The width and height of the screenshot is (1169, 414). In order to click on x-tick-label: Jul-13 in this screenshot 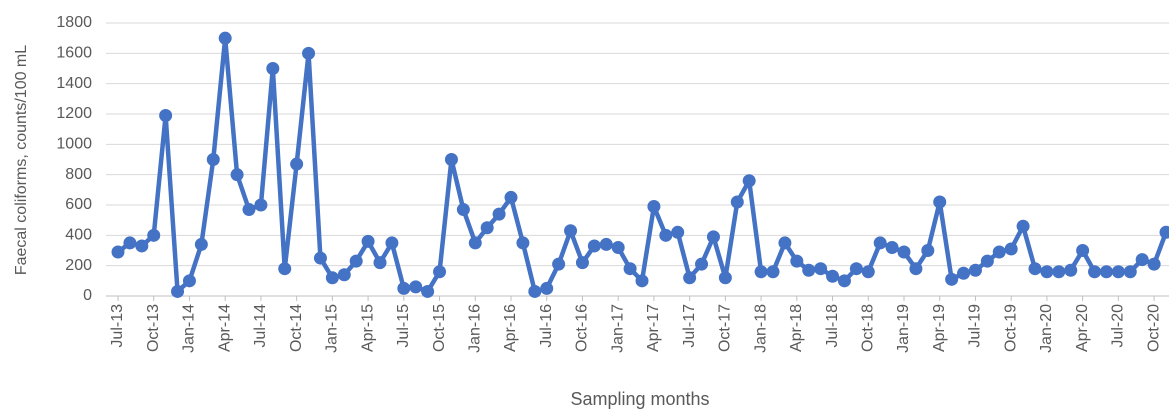, I will do `click(117, 326)`.